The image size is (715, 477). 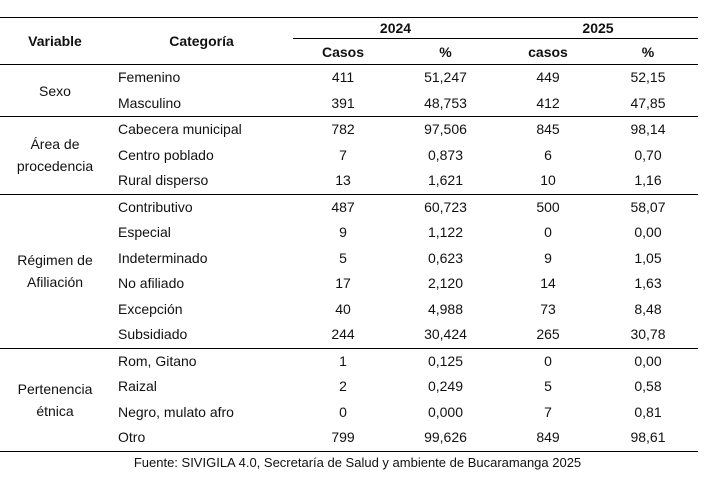 I want to click on pct-2024-cell: 4,988, so click(x=445, y=308).